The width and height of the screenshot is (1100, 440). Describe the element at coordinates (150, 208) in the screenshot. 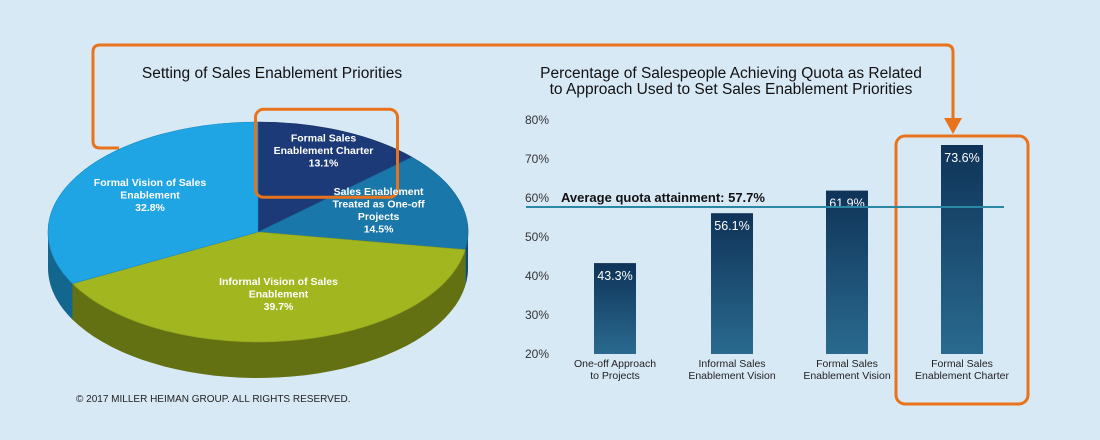

I see `pie-value-label: 32.8%` at that location.